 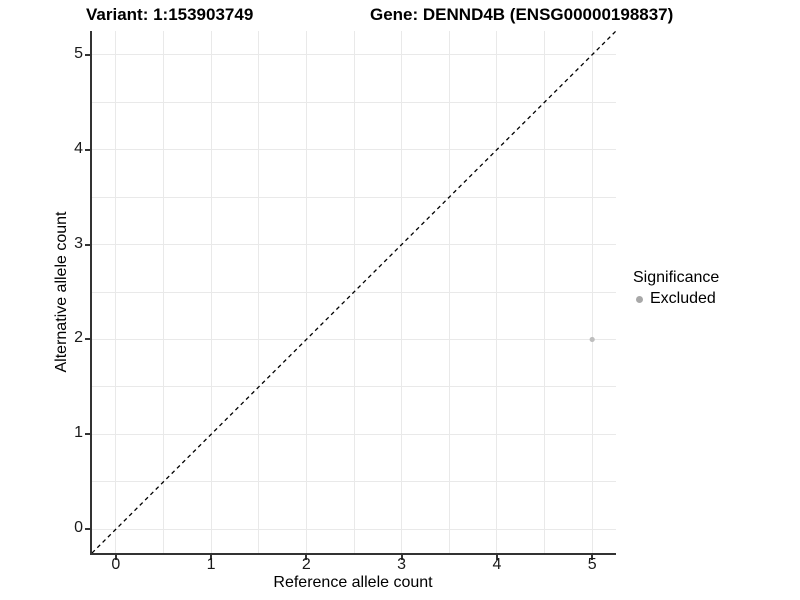 I want to click on y-tick-label: 1, so click(x=78, y=433).